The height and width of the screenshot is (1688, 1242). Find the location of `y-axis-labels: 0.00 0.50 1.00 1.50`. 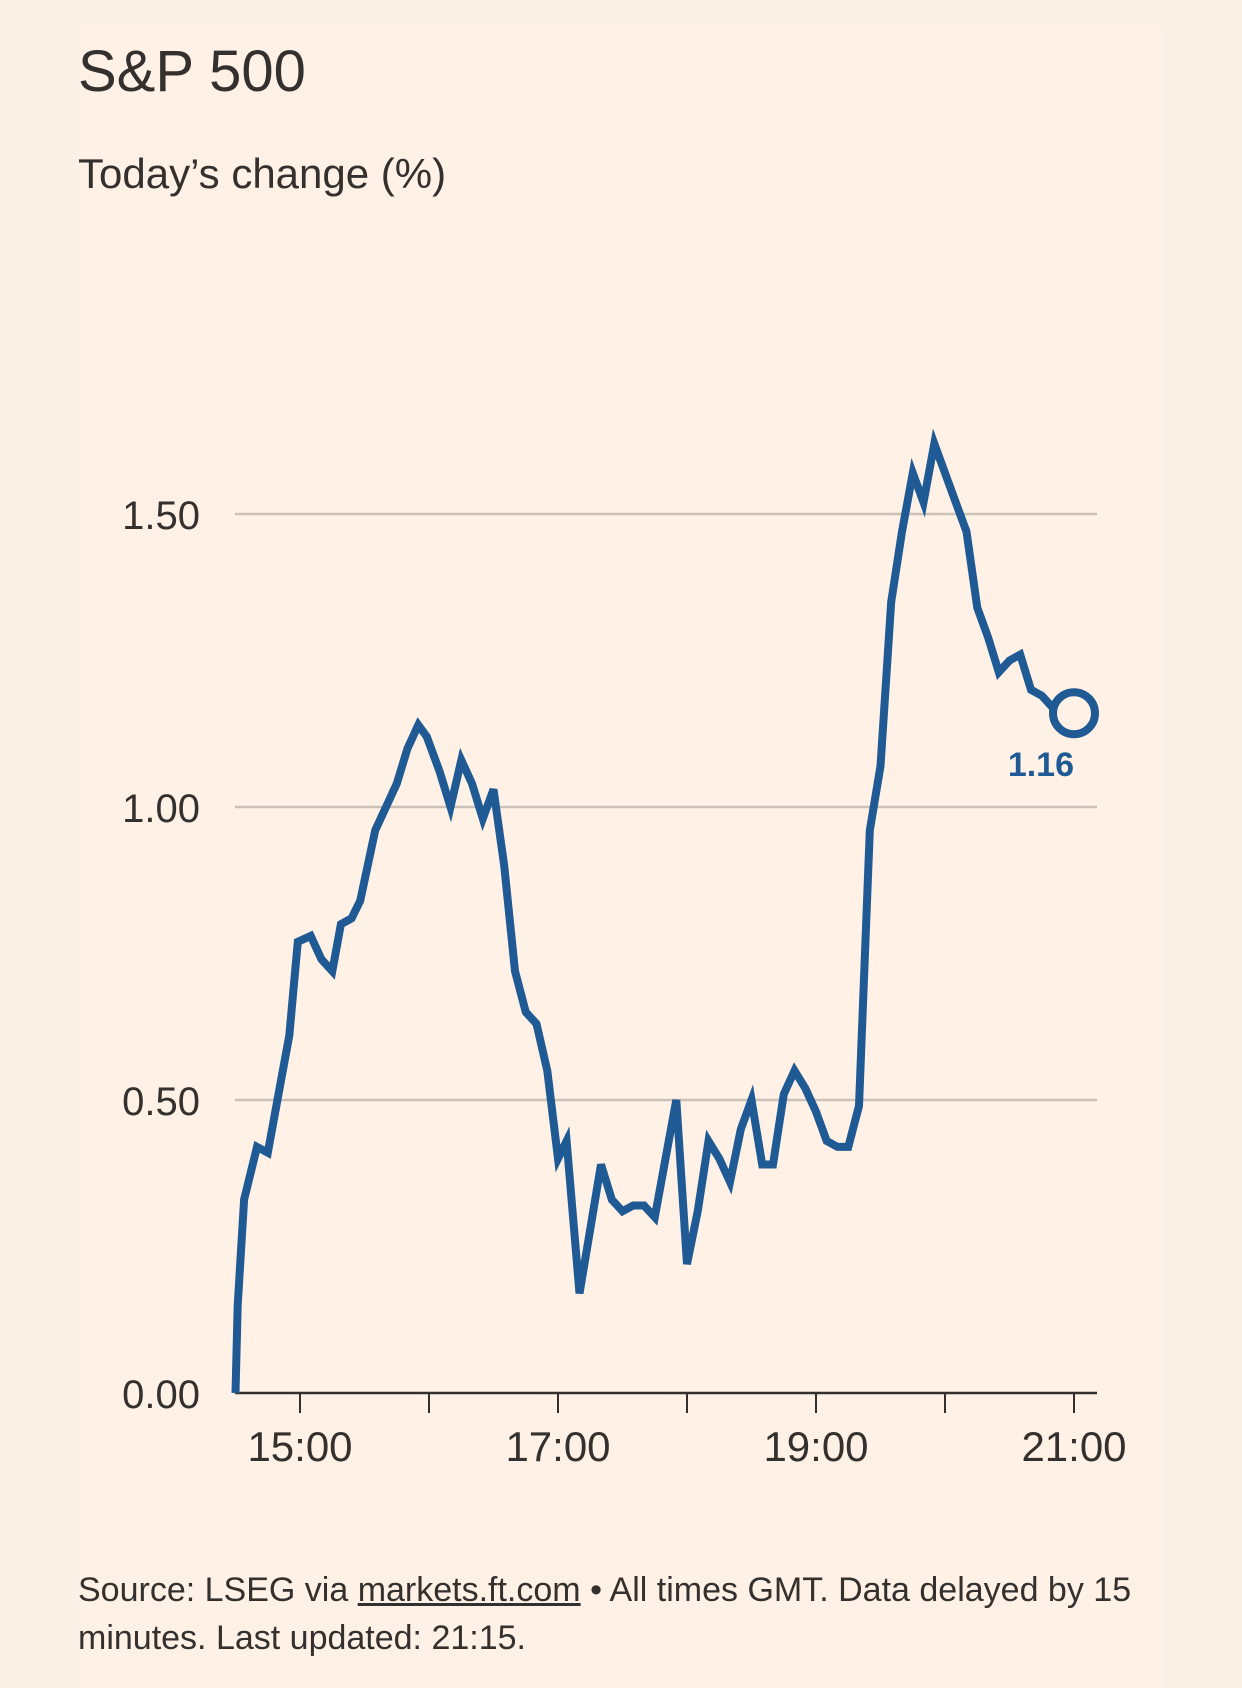

y-axis-labels: 0.00 0.50 1.00 1.50 is located at coordinates (161, 955).